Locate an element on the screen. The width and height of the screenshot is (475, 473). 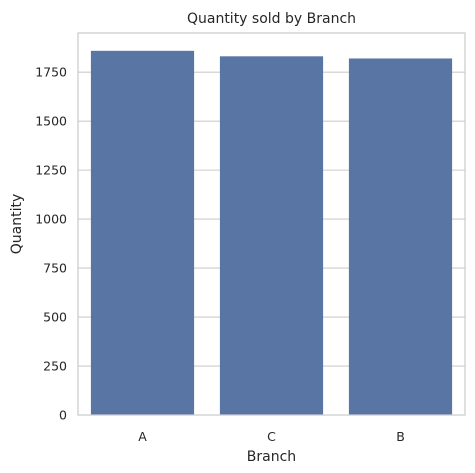
y-tick-label: 500 is located at coordinates (55, 317).